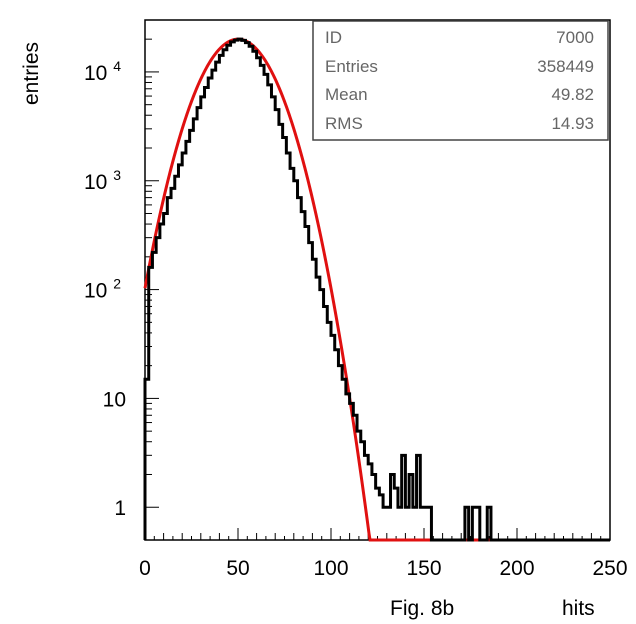 This screenshot has height=624, width=636. I want to click on y-tick-label: 10 4, so click(102, 71).